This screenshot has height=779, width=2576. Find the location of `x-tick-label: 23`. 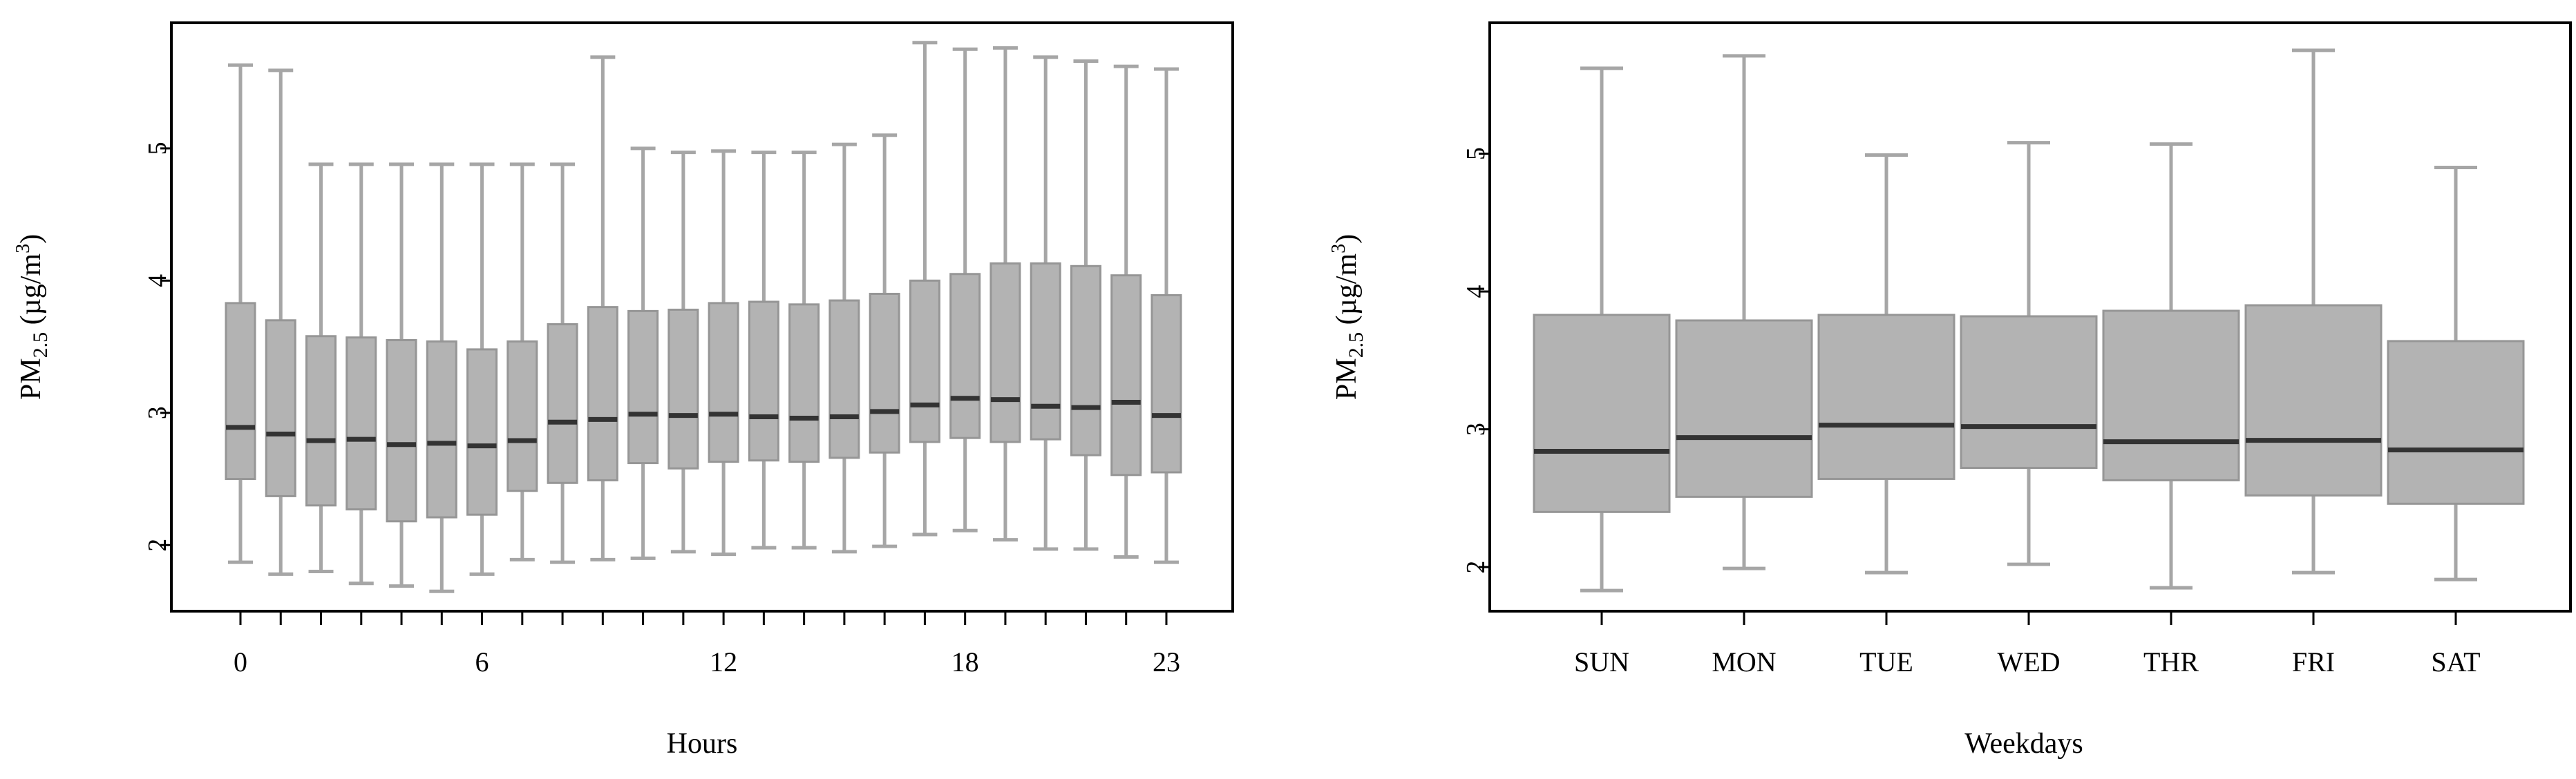

x-tick-label: 23 is located at coordinates (1166, 661).